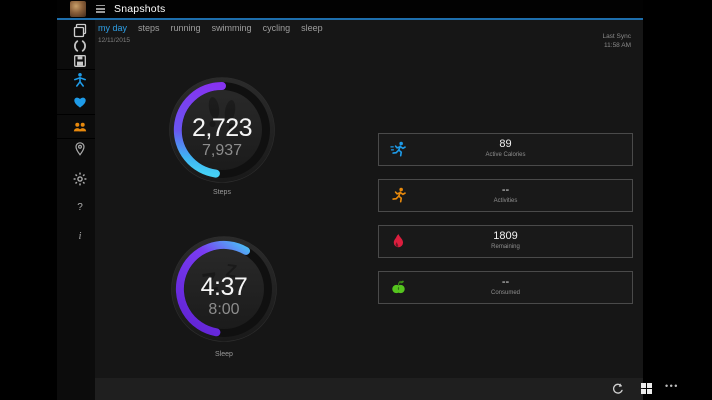 The height and width of the screenshot is (400, 712). What do you see at coordinates (80, 207) in the screenshot?
I see `help-icon: ?` at bounding box center [80, 207].